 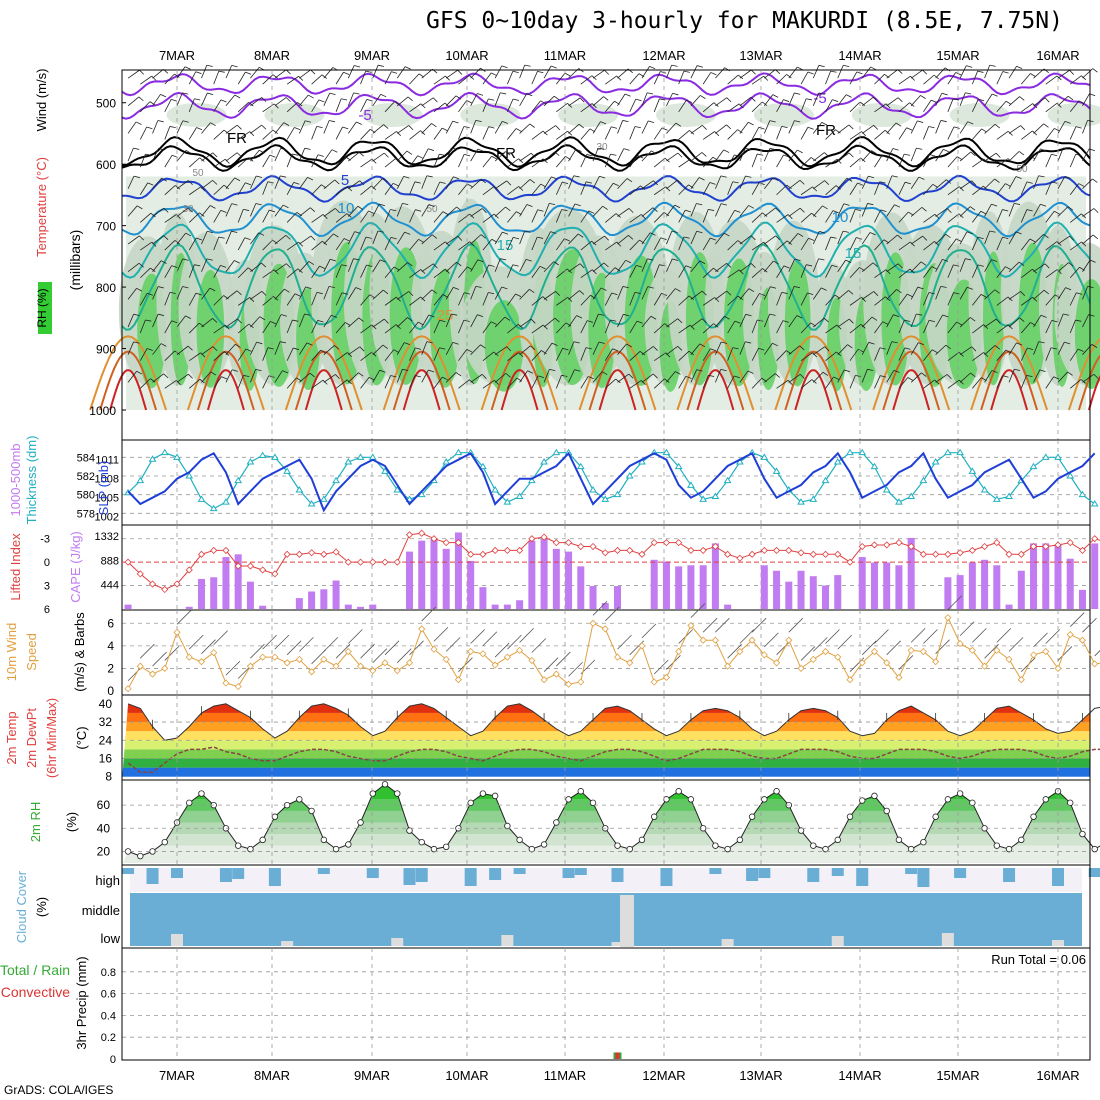 What do you see at coordinates (107, 499) in the screenshot?
I see `slp-tick: 1005` at bounding box center [107, 499].